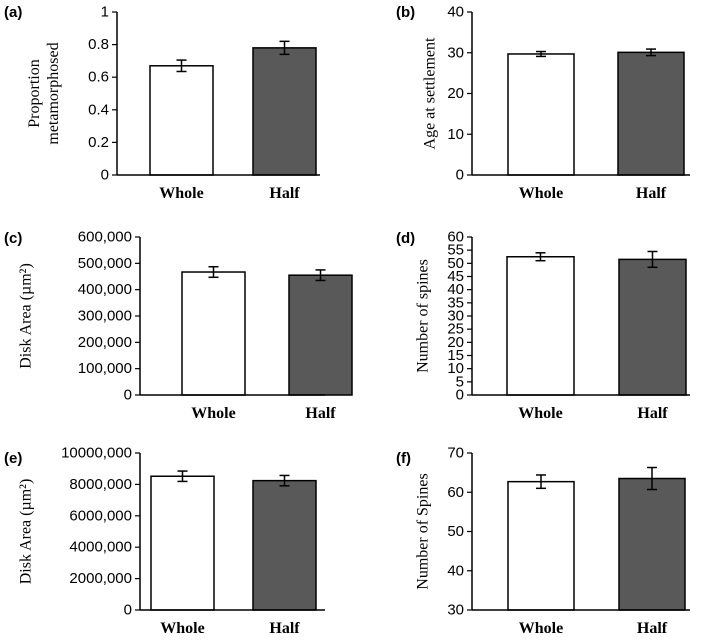  Describe the element at coordinates (455, 302) in the screenshot. I see `y-tick-label: 35` at that location.